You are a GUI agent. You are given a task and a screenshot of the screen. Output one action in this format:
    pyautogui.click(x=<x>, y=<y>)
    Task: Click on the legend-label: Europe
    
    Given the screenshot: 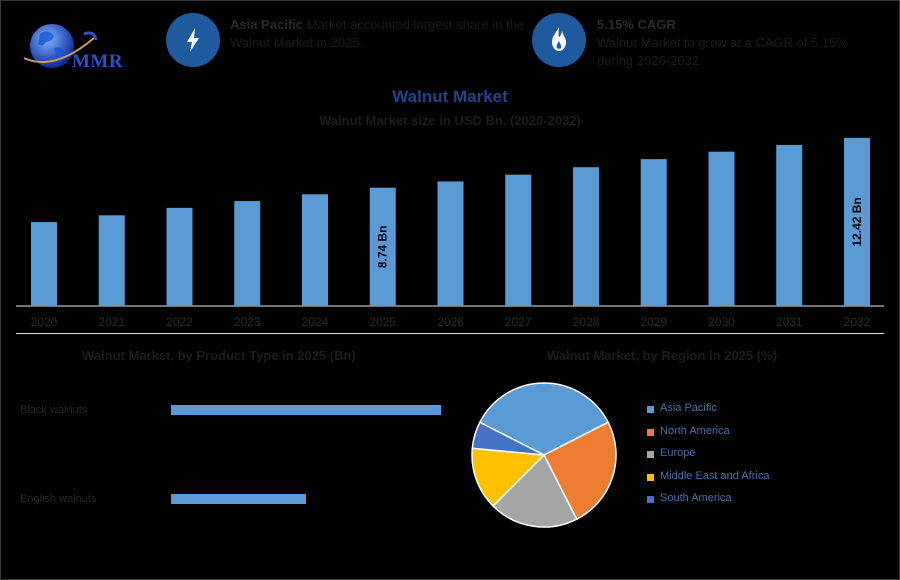 What is the action you would take?
    pyautogui.click(x=678, y=453)
    